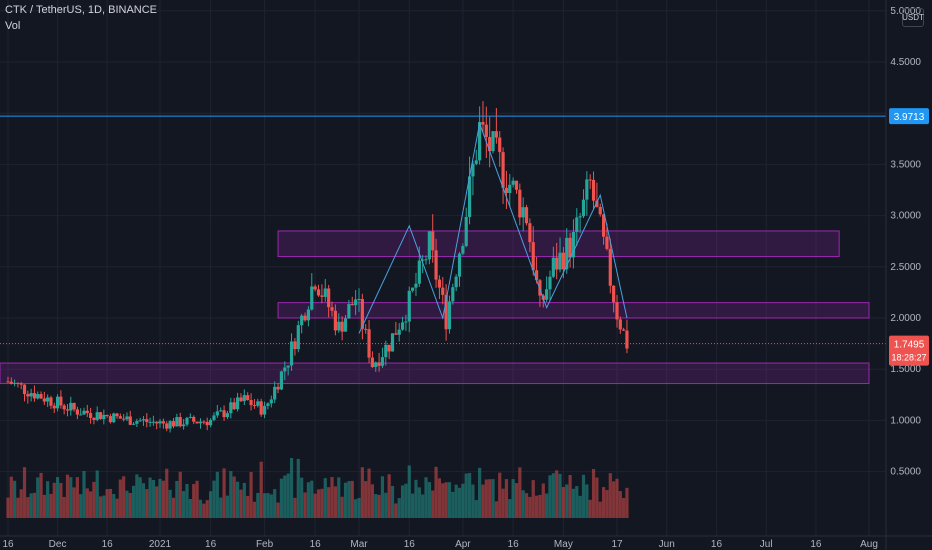  Describe the element at coordinates (905, 11) in the screenshot. I see `y-tick-label: 5.0000` at that location.